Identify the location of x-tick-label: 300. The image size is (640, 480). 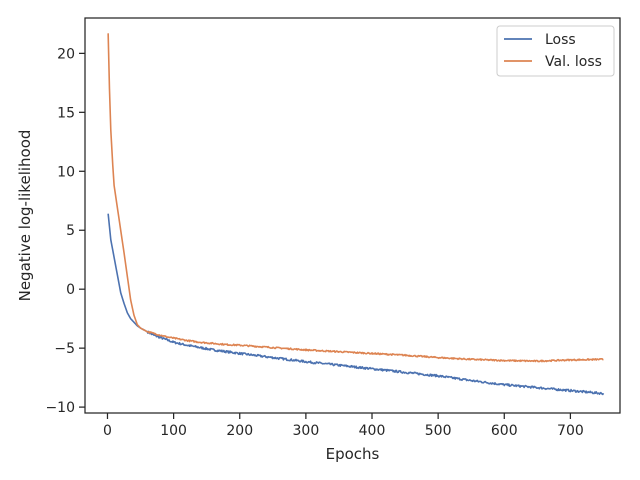
(306, 431).